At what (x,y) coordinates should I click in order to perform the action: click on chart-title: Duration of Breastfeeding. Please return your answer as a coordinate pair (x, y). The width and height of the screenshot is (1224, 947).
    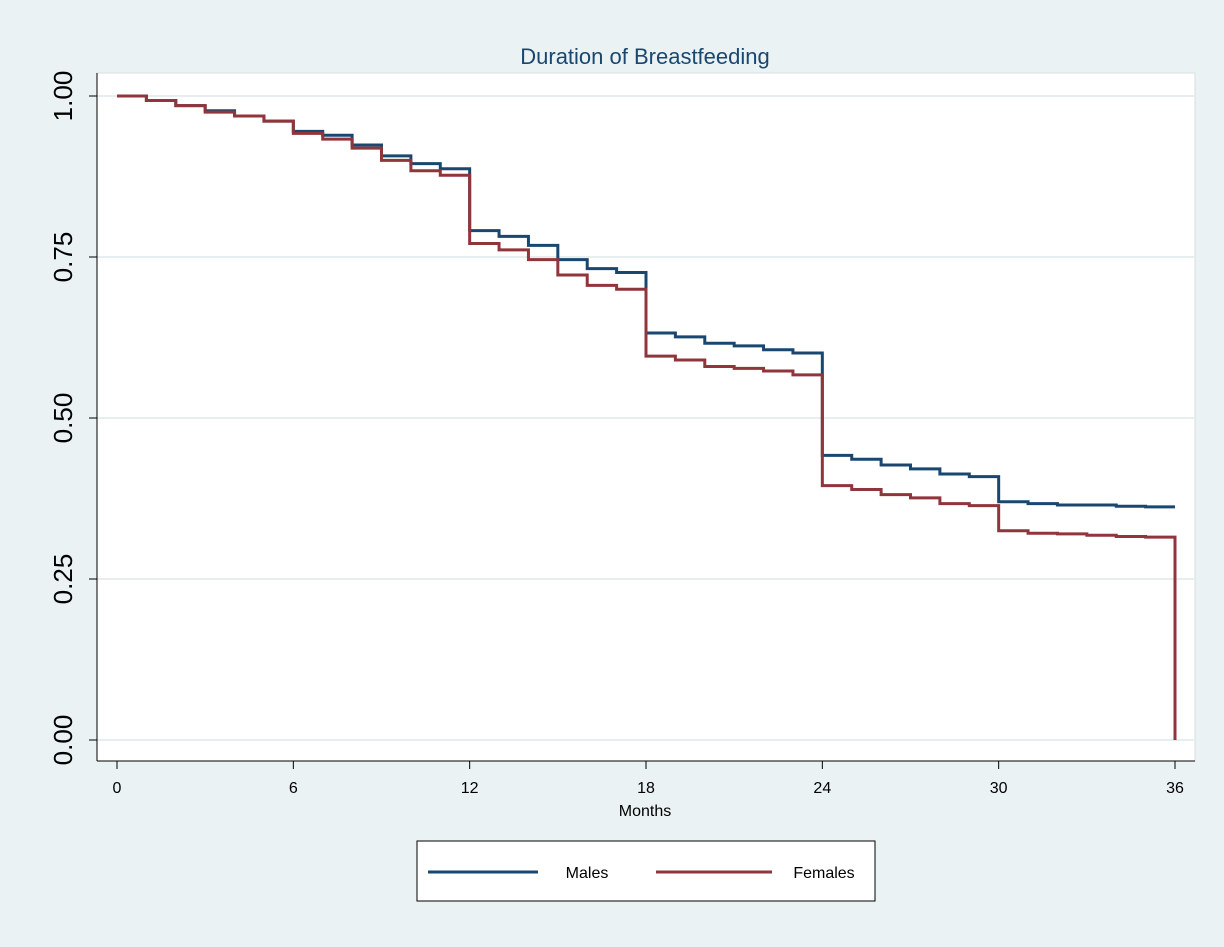
    Looking at the image, I should click on (645, 56).